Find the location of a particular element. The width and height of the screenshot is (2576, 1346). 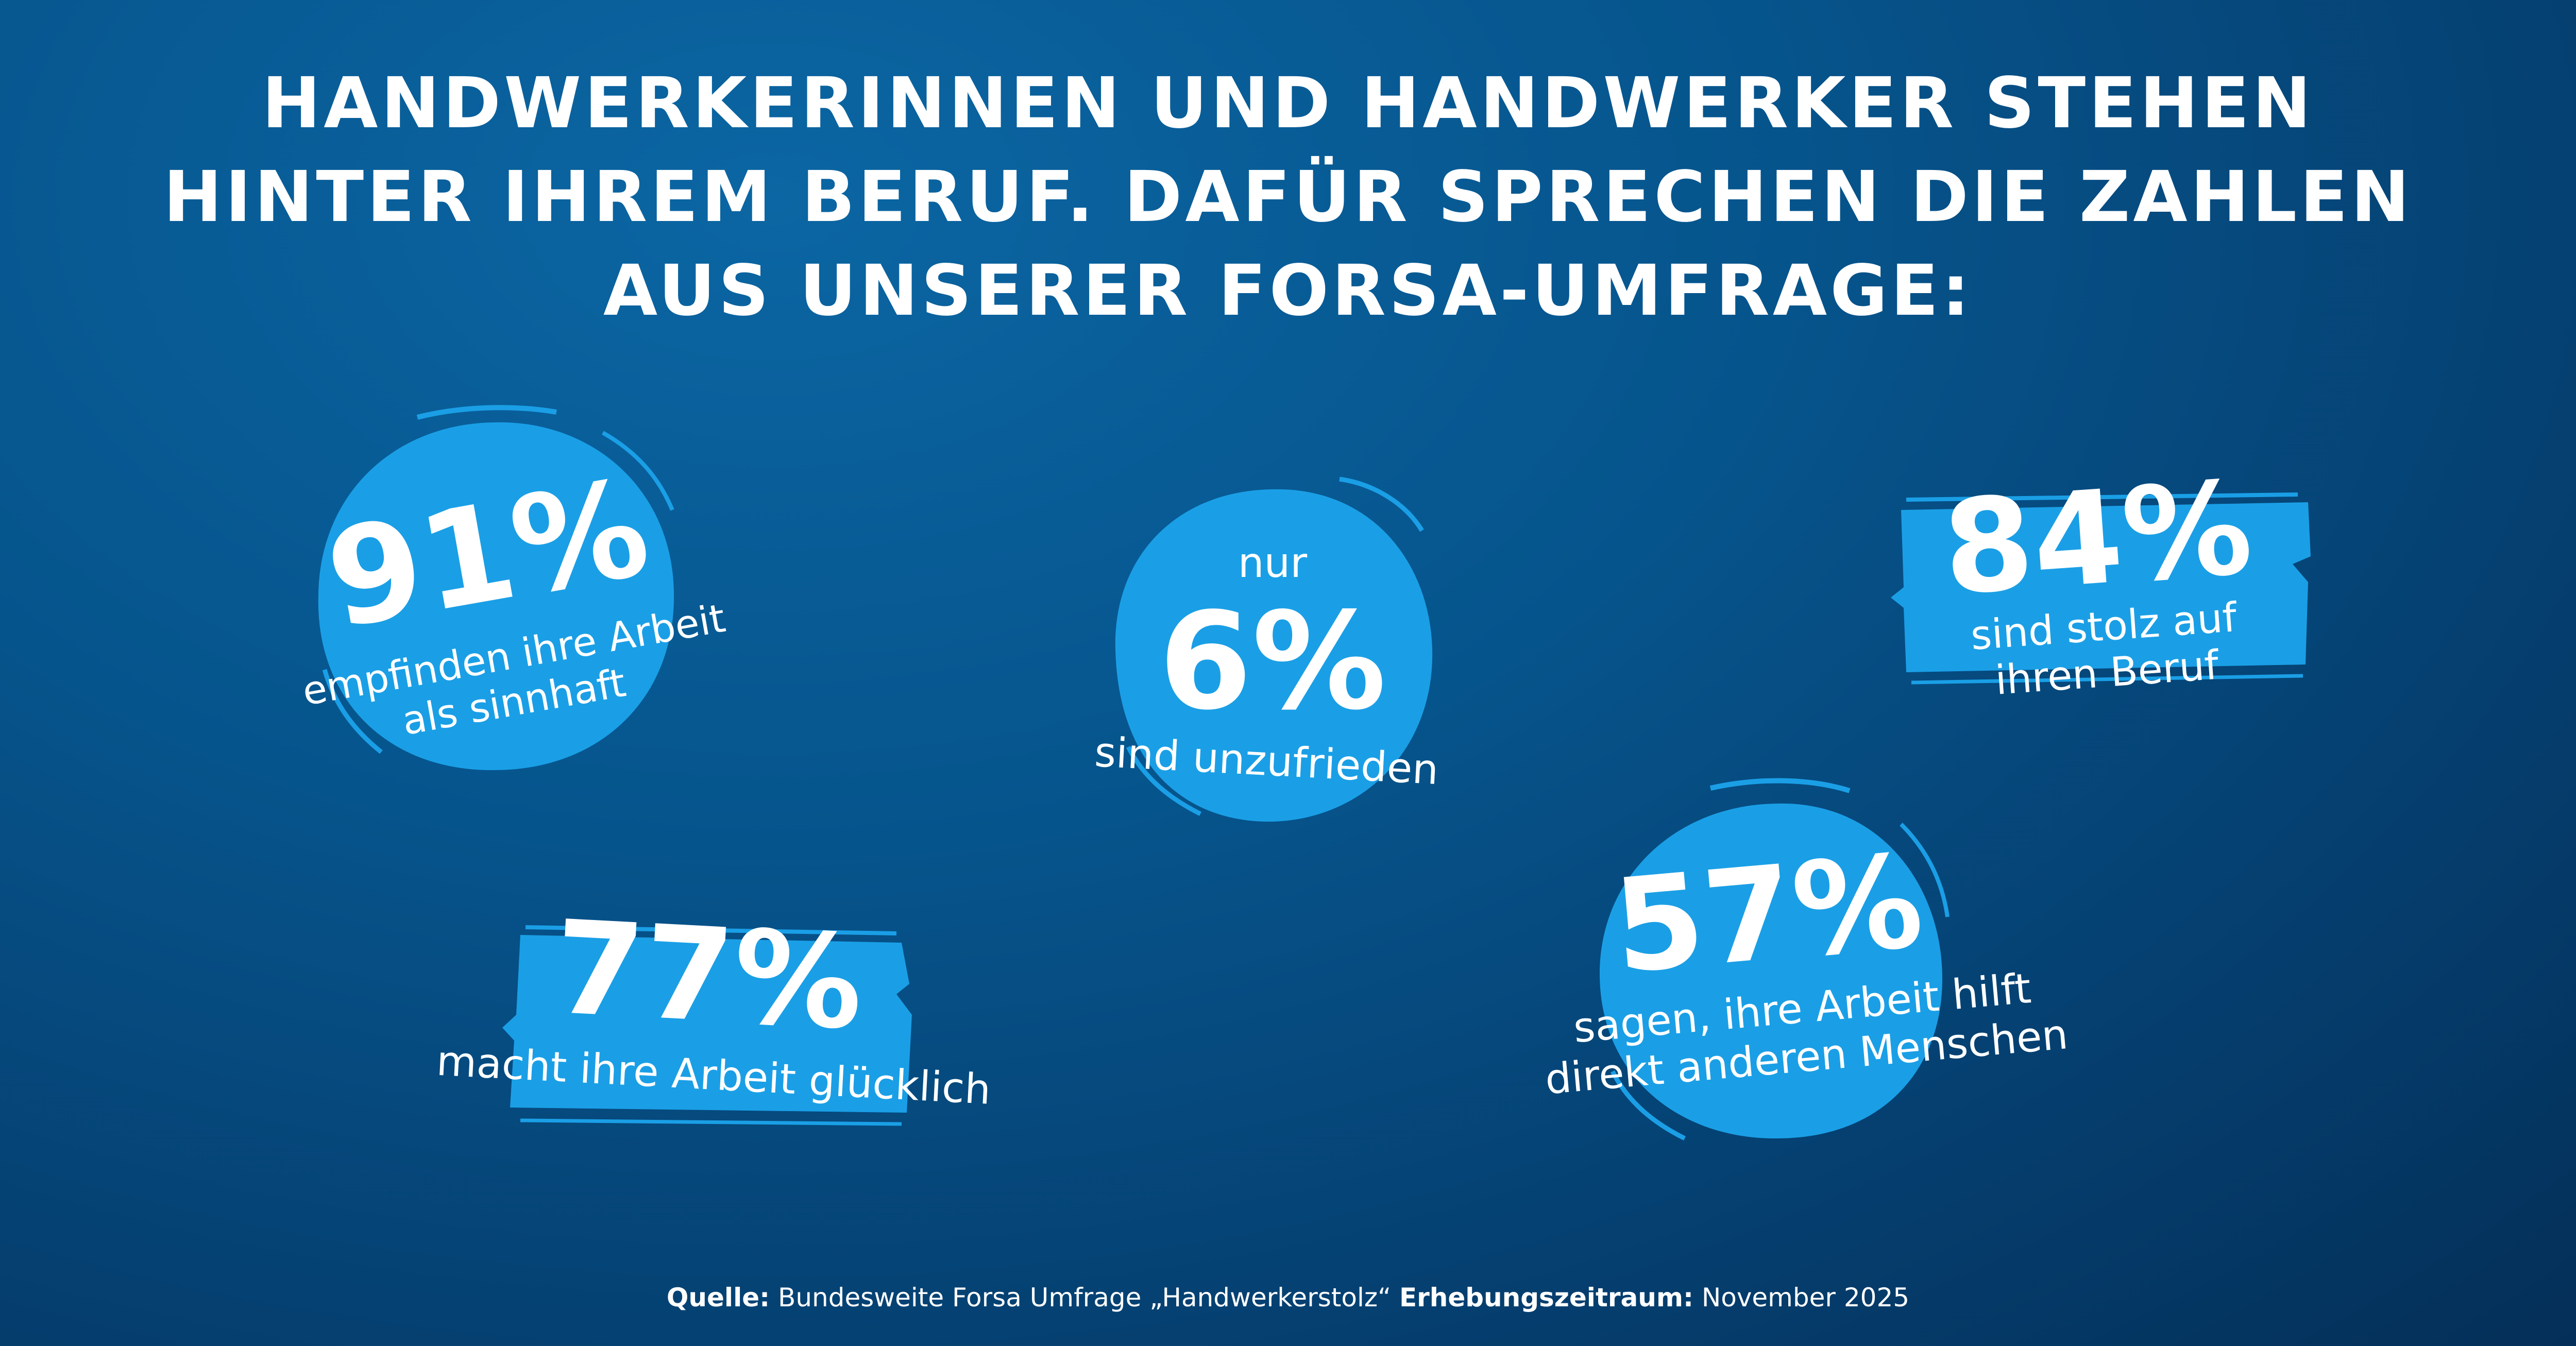

stat-badge-6: nur 6% sind unzufrieden is located at coordinates (1272, 646).